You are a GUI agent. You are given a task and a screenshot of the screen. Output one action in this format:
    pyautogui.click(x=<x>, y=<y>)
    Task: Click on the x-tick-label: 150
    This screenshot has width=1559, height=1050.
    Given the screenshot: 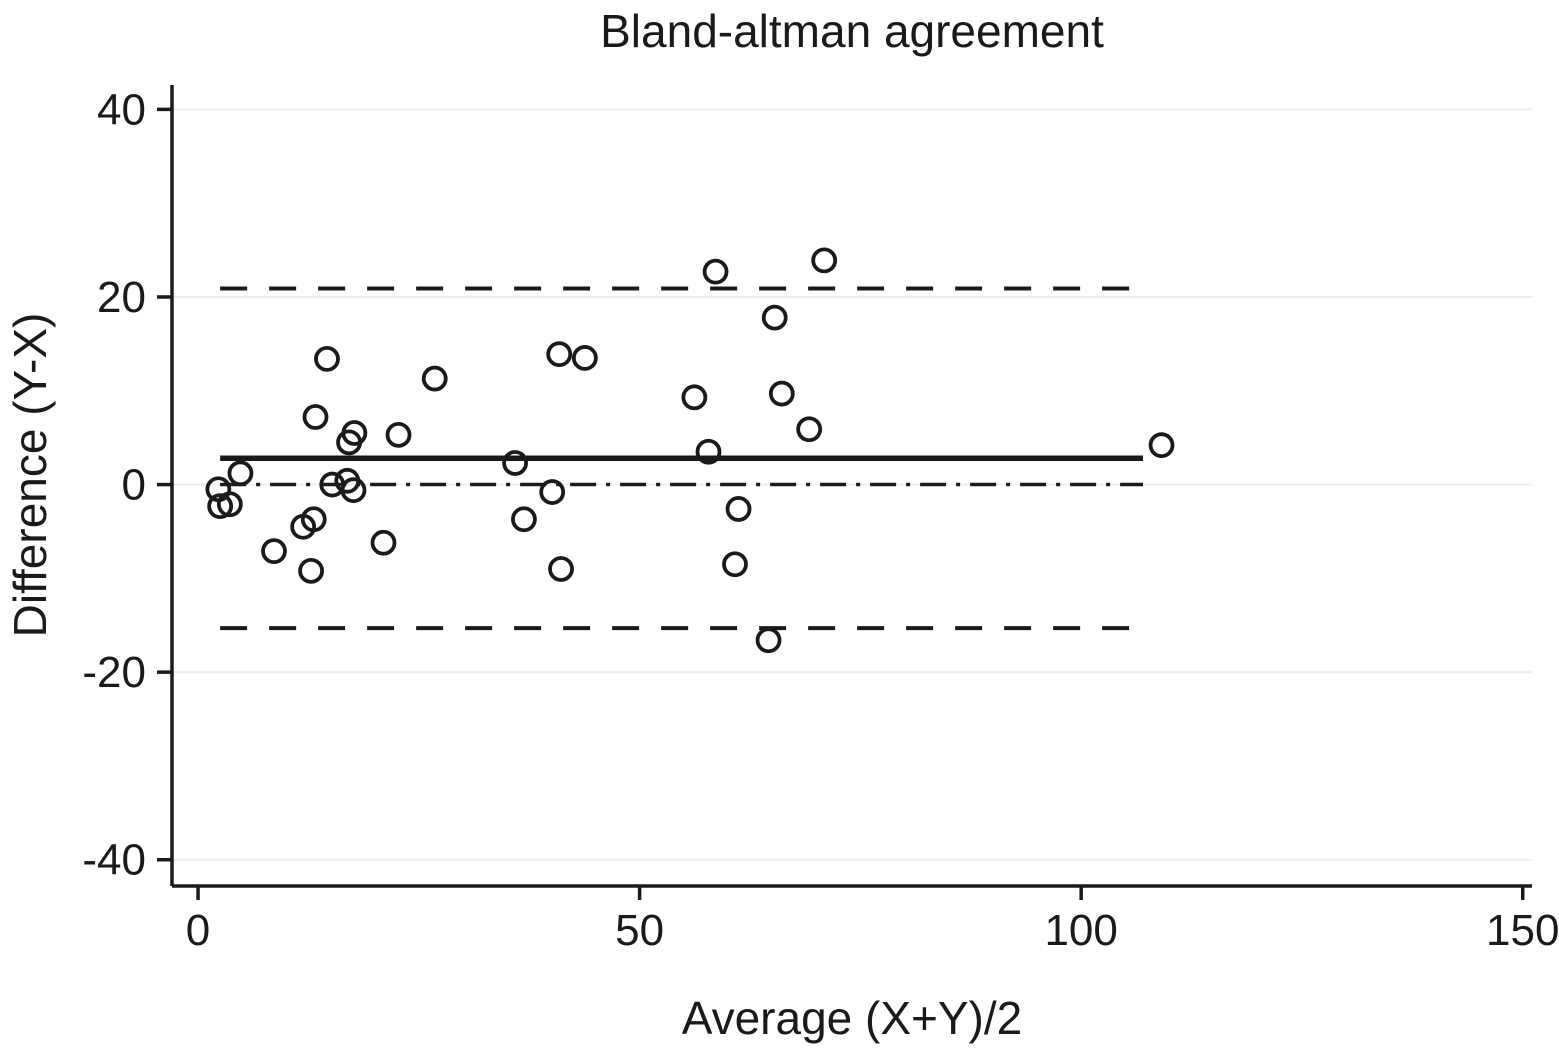 What is the action you would take?
    pyautogui.click(x=1522, y=930)
    